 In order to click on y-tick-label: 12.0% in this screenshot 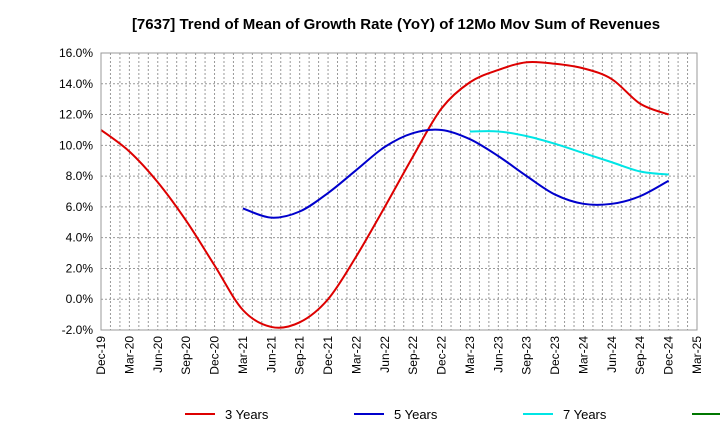, I will do `click(76, 115)`.